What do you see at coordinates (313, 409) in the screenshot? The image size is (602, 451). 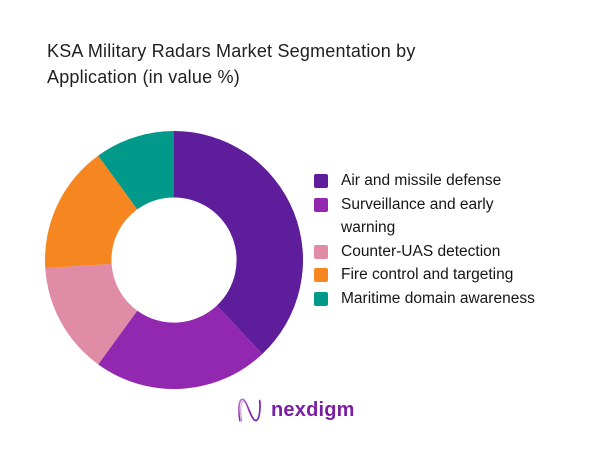 I see `nexdigm-wordmark: nexdigm` at bounding box center [313, 409].